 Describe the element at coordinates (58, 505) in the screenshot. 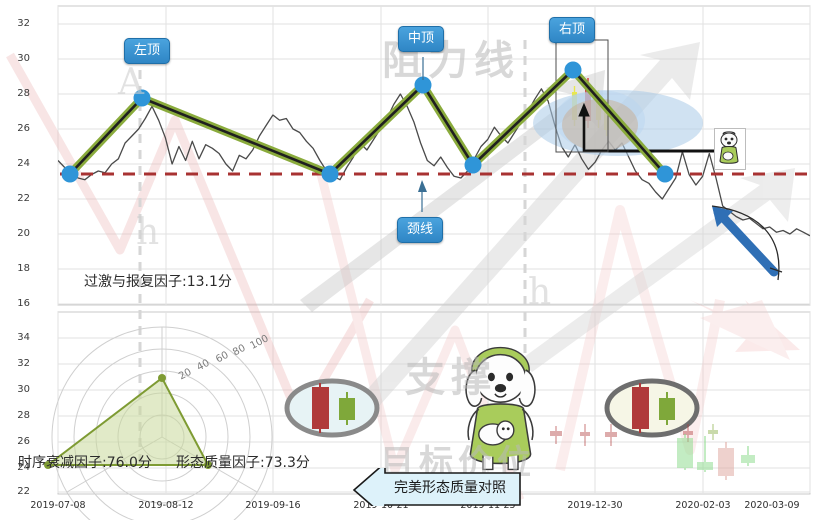

I see `x-tick-0: 2019-07-08` at that location.